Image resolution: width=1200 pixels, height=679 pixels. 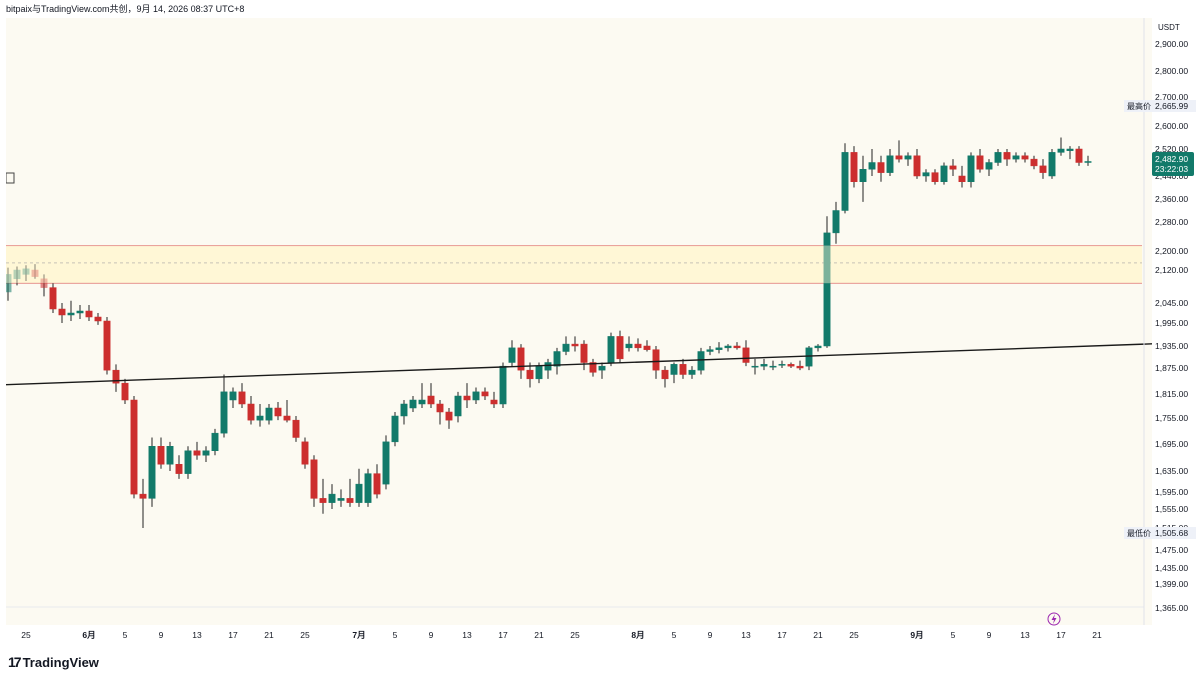 I want to click on bar-countdown: 23:22:03, so click(x=1171, y=169).